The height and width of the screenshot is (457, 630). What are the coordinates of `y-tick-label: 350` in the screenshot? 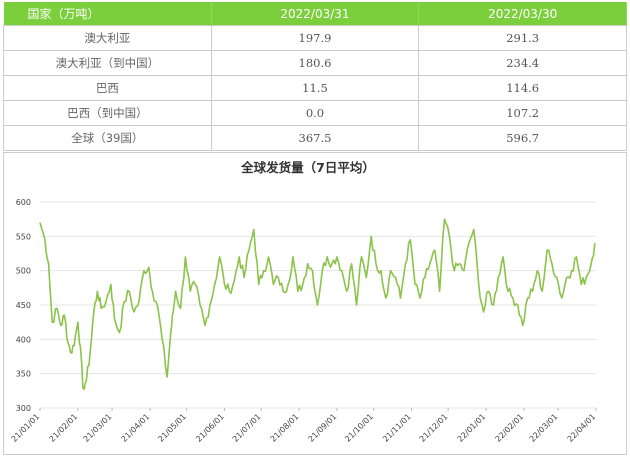 It's located at (23, 374).